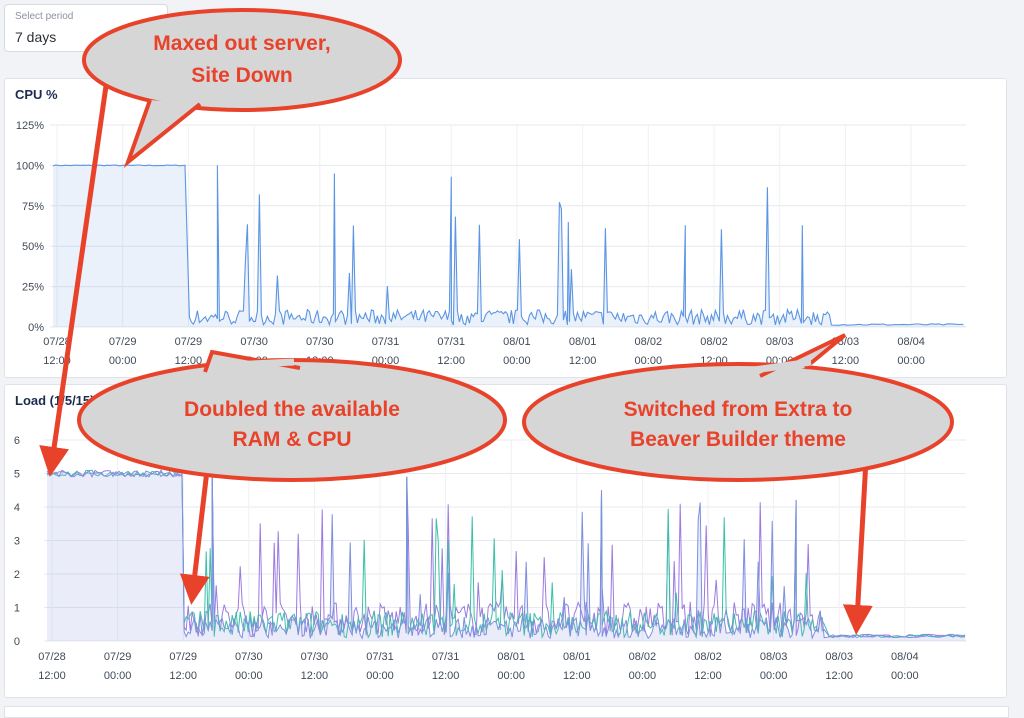 The height and width of the screenshot is (718, 1024). What do you see at coordinates (36, 328) in the screenshot?
I see `y-tick-label: 0%` at bounding box center [36, 328].